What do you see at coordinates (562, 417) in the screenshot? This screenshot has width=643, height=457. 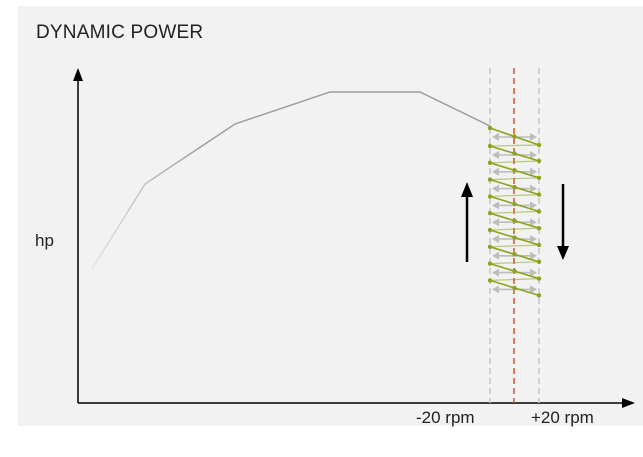 I see `plus-20-rpm-label: +20 rpm` at bounding box center [562, 417].